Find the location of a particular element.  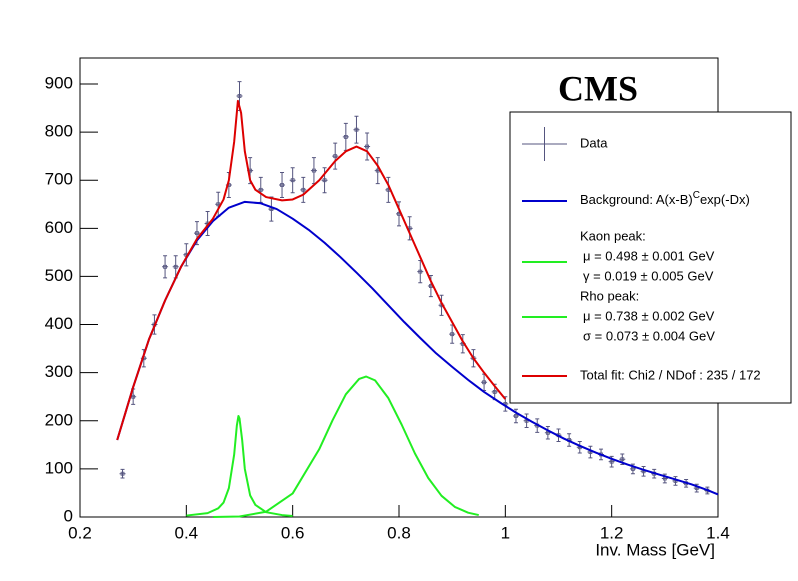

legend-label: γ = 0.019 ± 0.005 GeV is located at coordinates (648, 275).